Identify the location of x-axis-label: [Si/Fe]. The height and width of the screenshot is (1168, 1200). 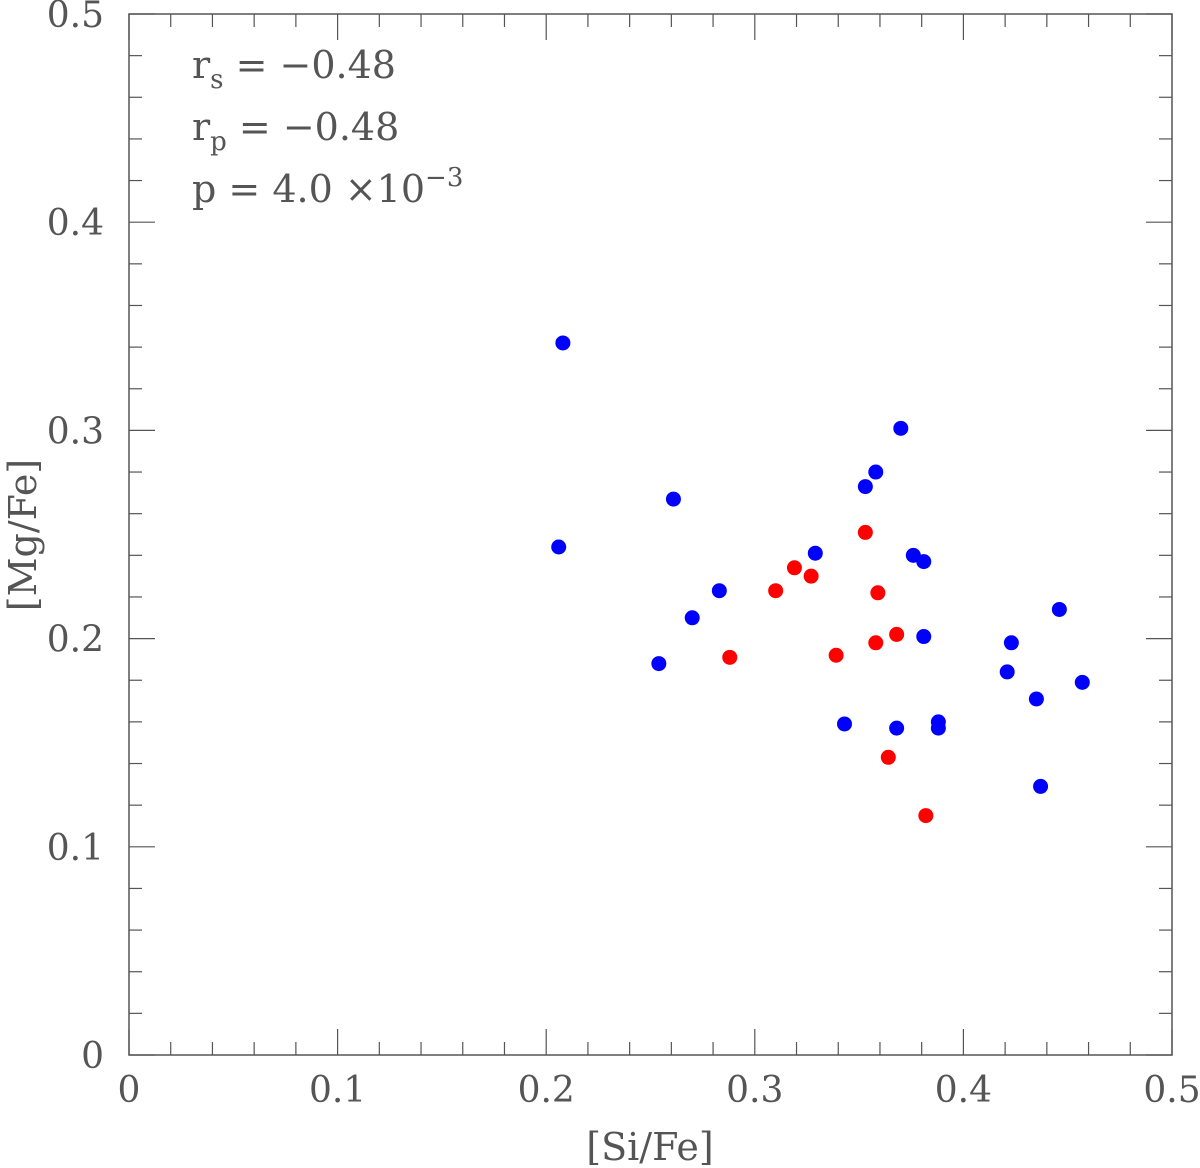
(649, 1146).